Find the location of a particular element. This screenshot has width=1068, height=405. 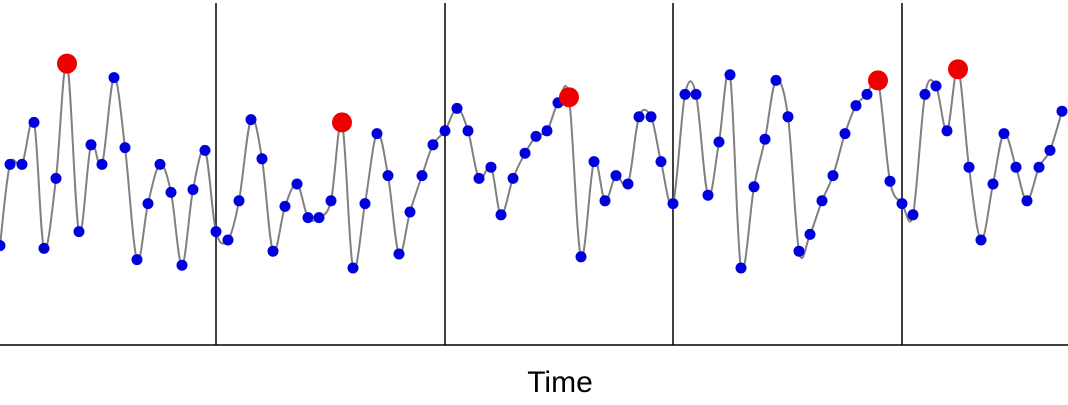

x-axis-label: Time is located at coordinates (560, 382).